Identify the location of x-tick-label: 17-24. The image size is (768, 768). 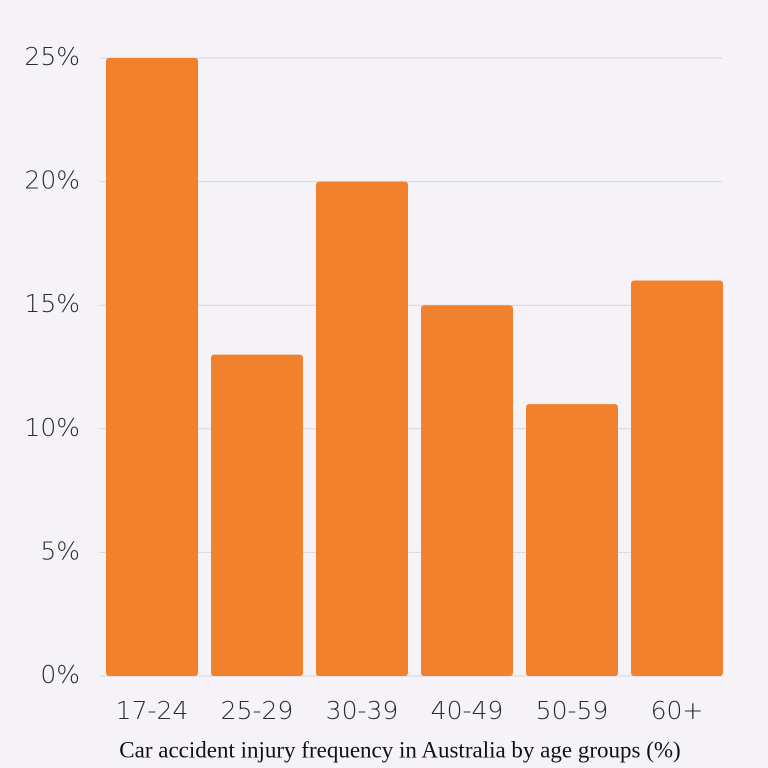
(152, 710).